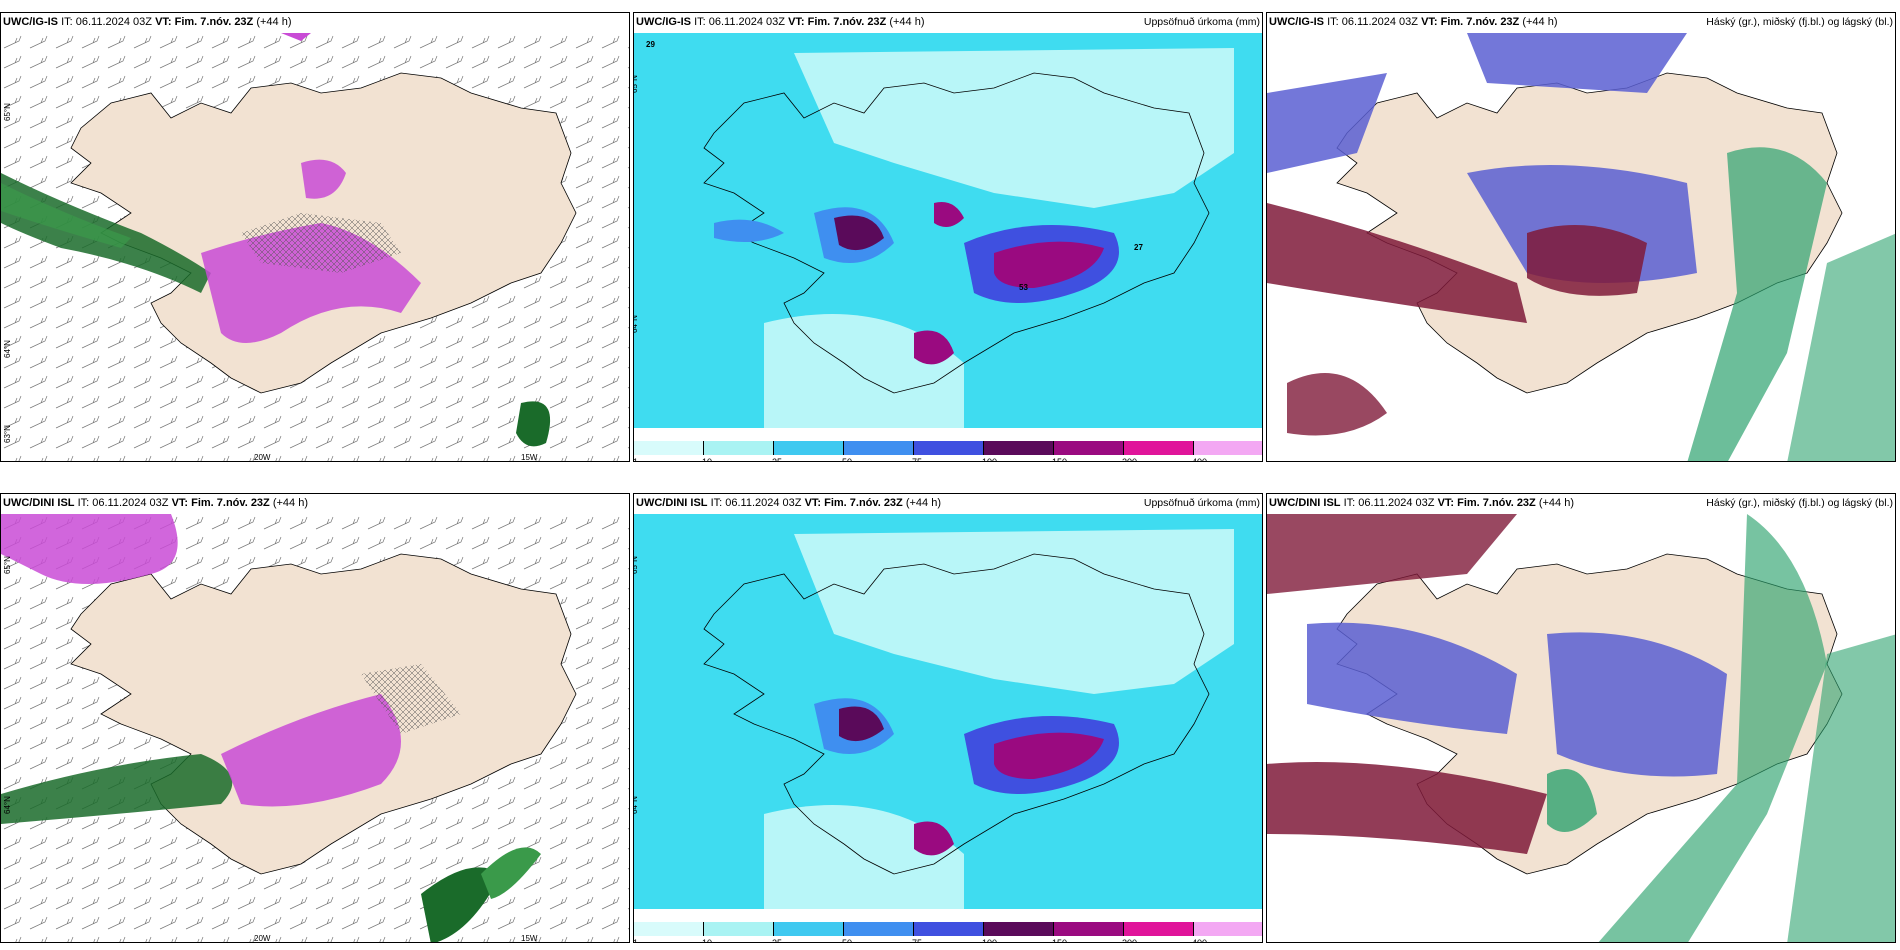  What do you see at coordinates (7, 434) in the screenshot?
I see `lat-label: 63°N` at bounding box center [7, 434].